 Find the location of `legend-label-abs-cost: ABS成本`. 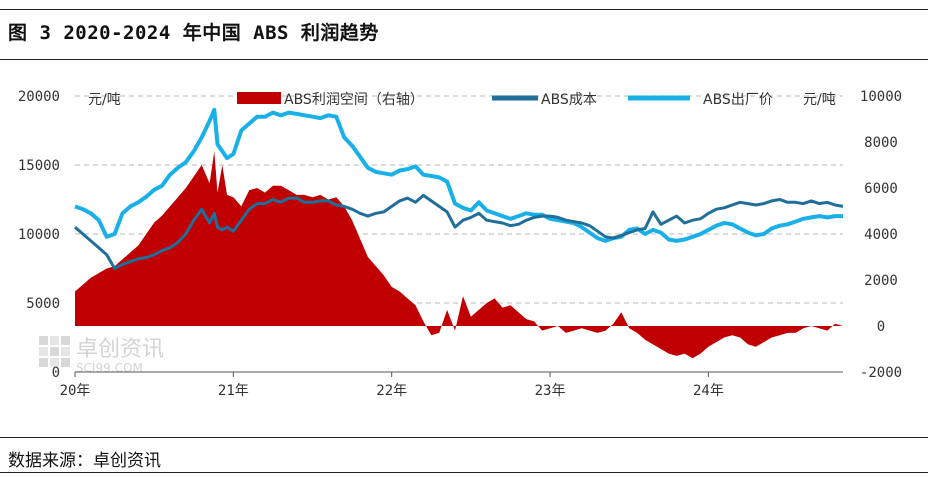

legend-label-abs-cost: ABS成本 is located at coordinates (569, 100).